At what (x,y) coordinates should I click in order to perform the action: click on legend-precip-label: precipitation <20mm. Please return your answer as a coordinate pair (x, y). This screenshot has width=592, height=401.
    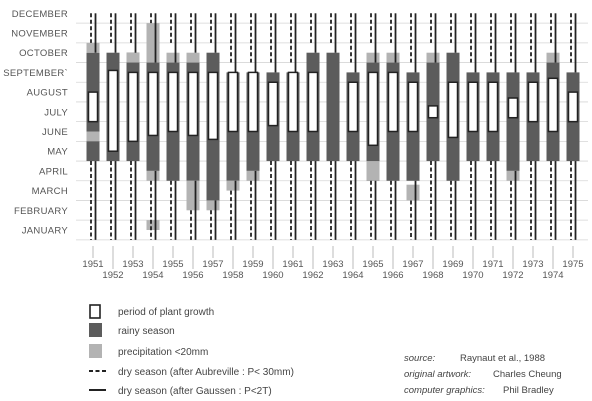
    Looking at the image, I should click on (163, 352).